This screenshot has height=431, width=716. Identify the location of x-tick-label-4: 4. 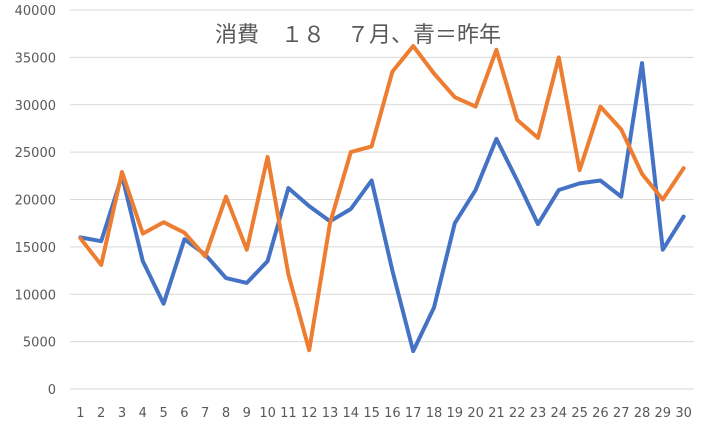
(143, 413).